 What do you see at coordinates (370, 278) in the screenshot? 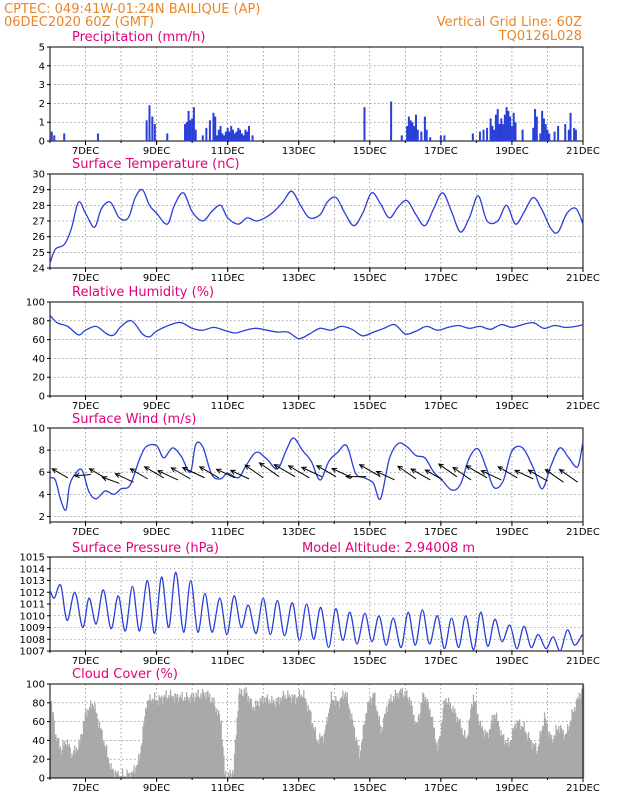
I see `x-tick-label: 15DEC` at bounding box center [370, 278].